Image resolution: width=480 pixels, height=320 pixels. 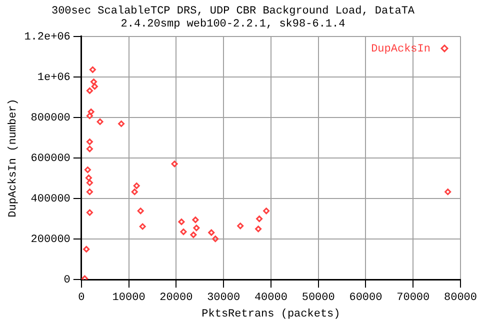 I want to click on y-axis-title: DupAcksIn (number), so click(x=14, y=158).